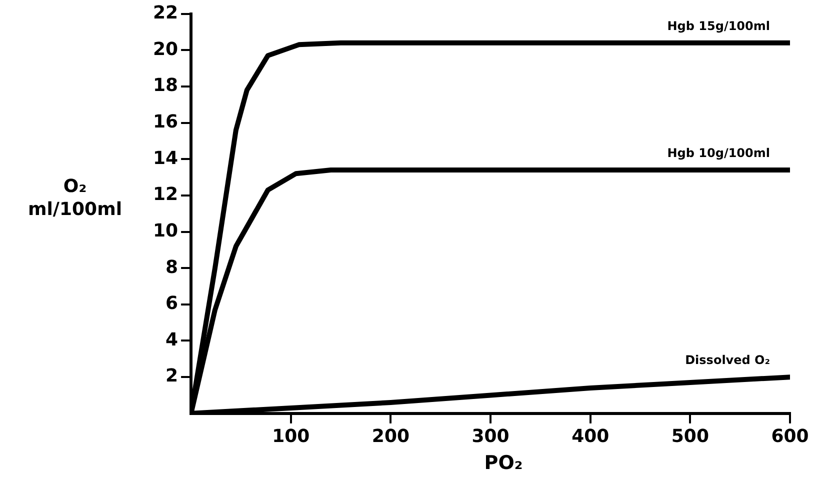 The height and width of the screenshot is (491, 818). Describe the element at coordinates (165, 121) in the screenshot. I see `y-tick-label: 16` at that location.